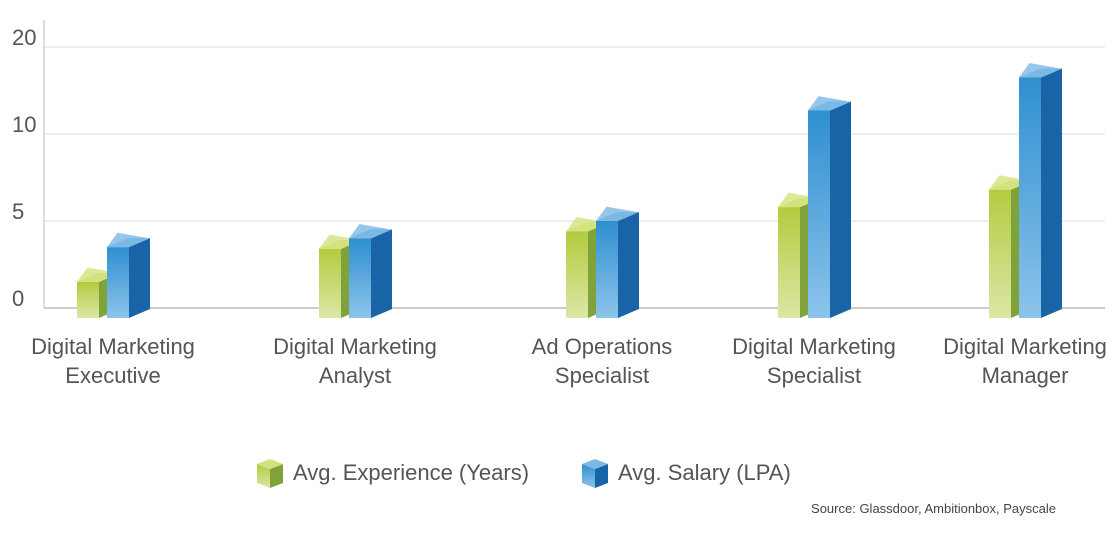 The height and width of the screenshot is (541, 1120). Describe the element at coordinates (933, 508) in the screenshot. I see `source-note: Source: Glassdoor, Ambitionbox, Payscale` at that location.